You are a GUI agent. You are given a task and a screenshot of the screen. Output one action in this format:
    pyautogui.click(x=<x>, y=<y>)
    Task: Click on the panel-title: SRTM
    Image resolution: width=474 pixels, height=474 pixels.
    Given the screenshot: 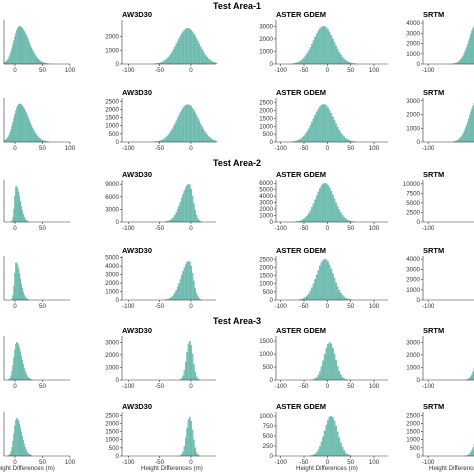 What is the action you would take?
    pyautogui.click(x=433, y=14)
    